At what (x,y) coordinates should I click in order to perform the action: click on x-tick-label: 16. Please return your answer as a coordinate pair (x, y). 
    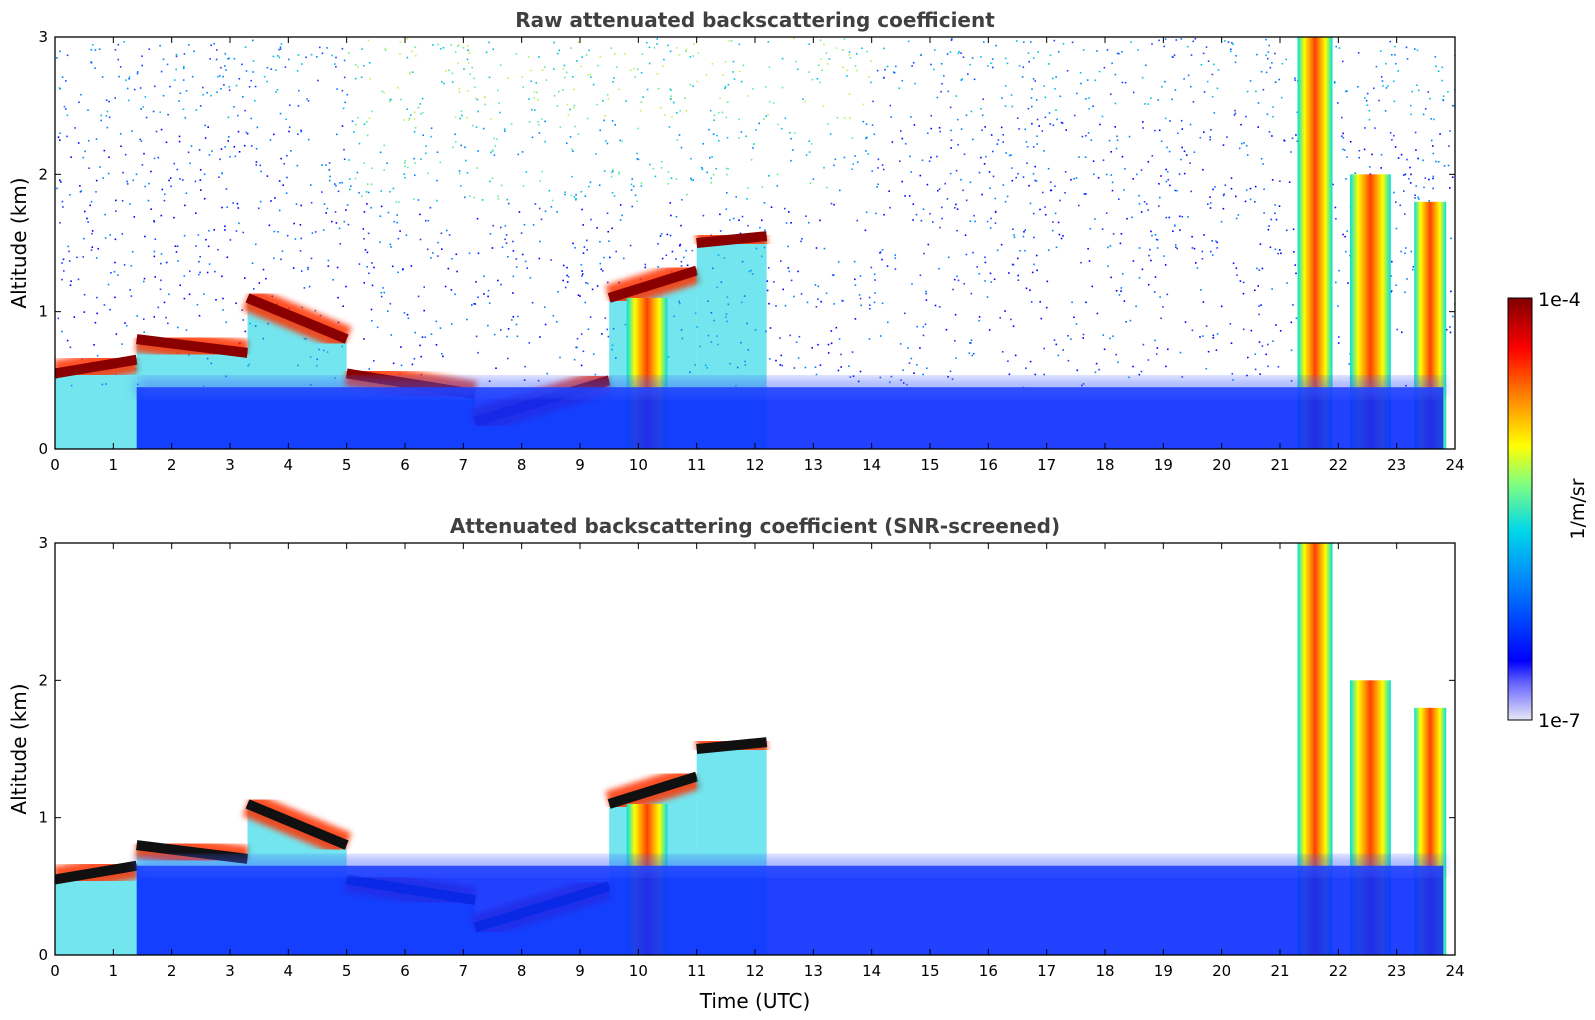
    Looking at the image, I should click on (988, 465).